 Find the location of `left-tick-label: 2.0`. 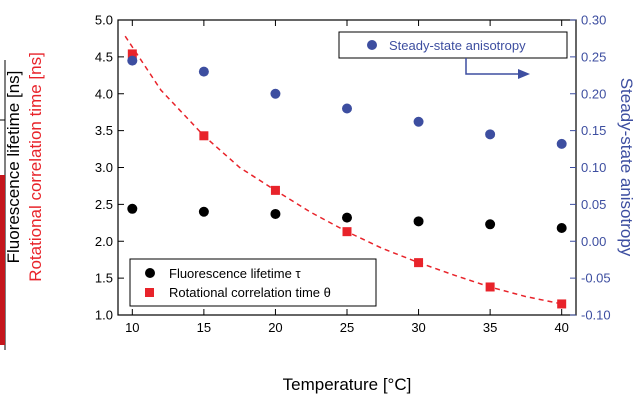

left-tick-label: 2.0 is located at coordinates (104, 241).